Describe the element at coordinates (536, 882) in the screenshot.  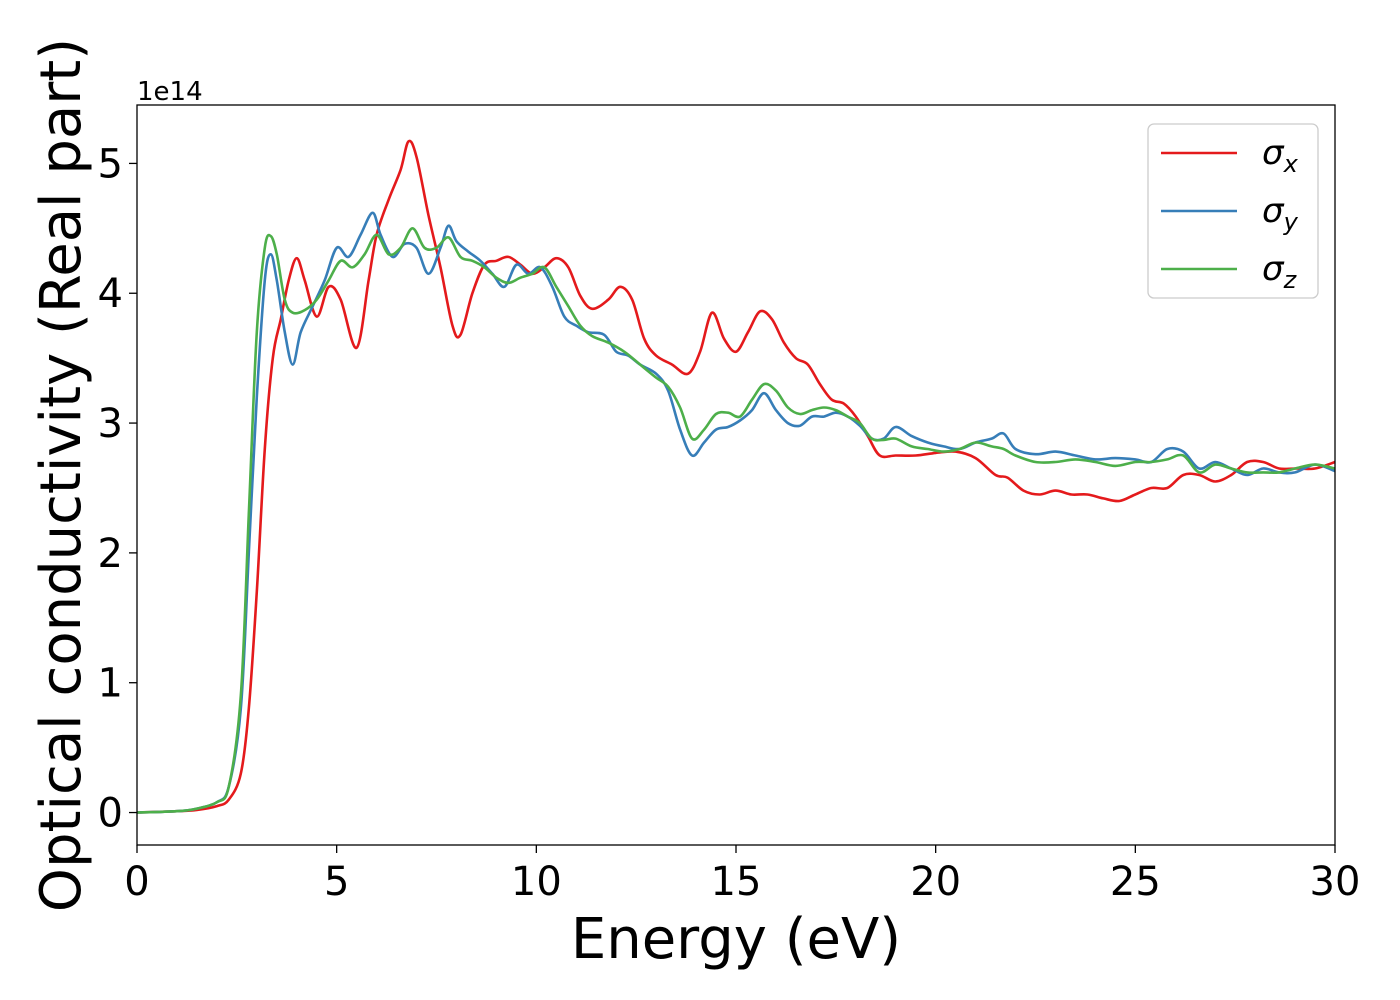
I see `x-tick-label: 10` at that location.